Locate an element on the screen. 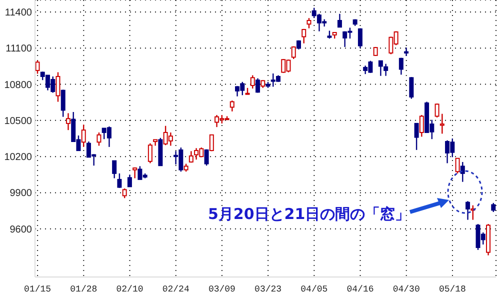 The image size is (499, 297). x-tick-label: 02/24 is located at coordinates (176, 289).